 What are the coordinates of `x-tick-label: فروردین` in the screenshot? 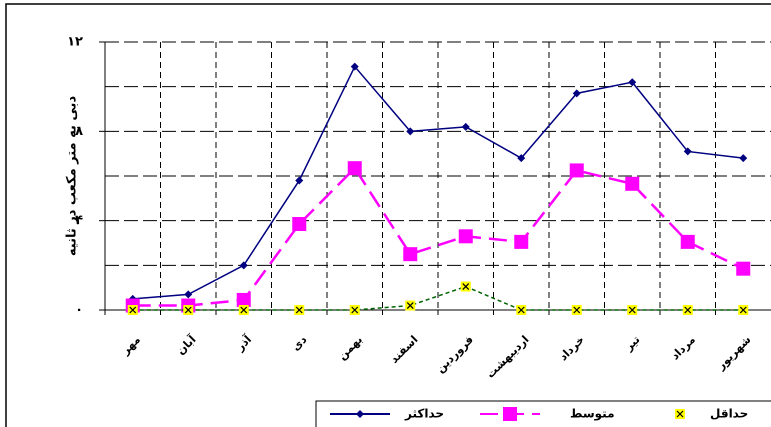 It's located at (455, 354).